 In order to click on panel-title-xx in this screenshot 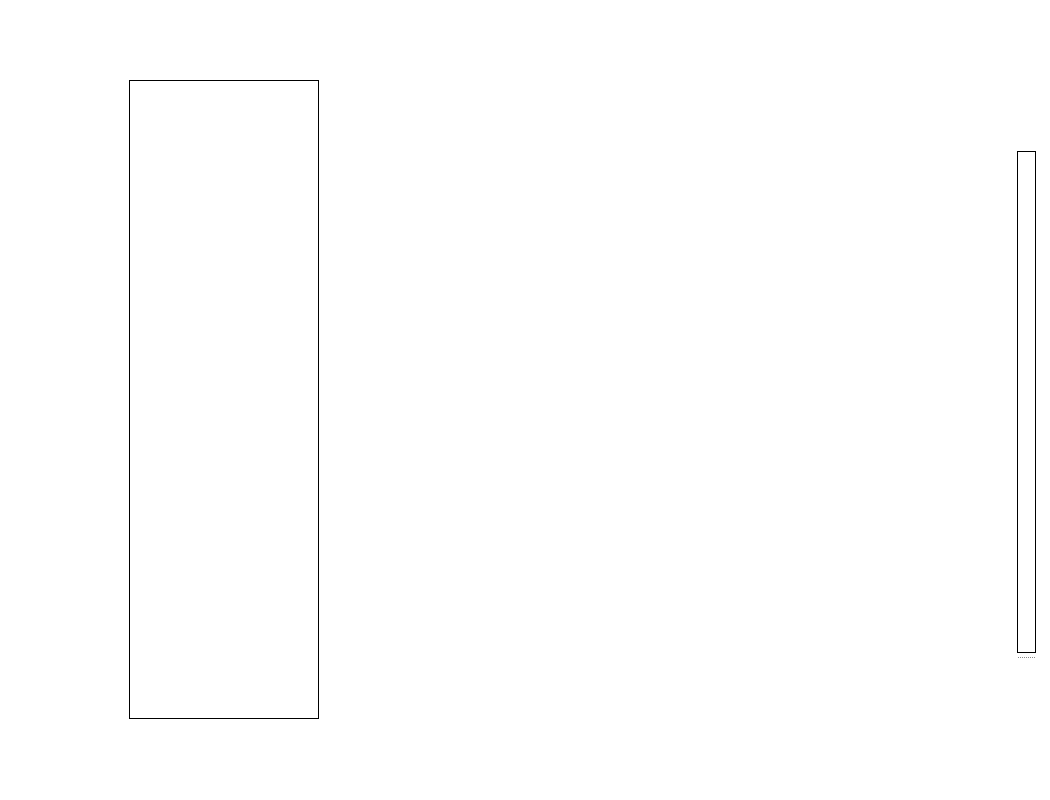, I will do `click(224, 67)`.